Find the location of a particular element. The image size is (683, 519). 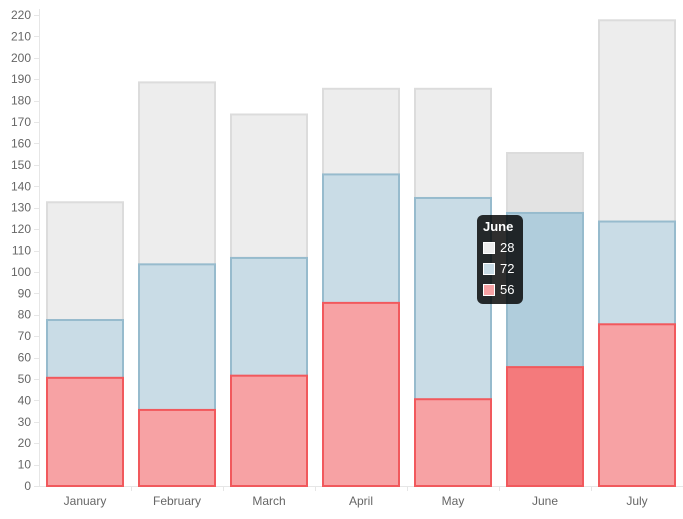

y-tick-label: 100 is located at coordinates (21, 272).